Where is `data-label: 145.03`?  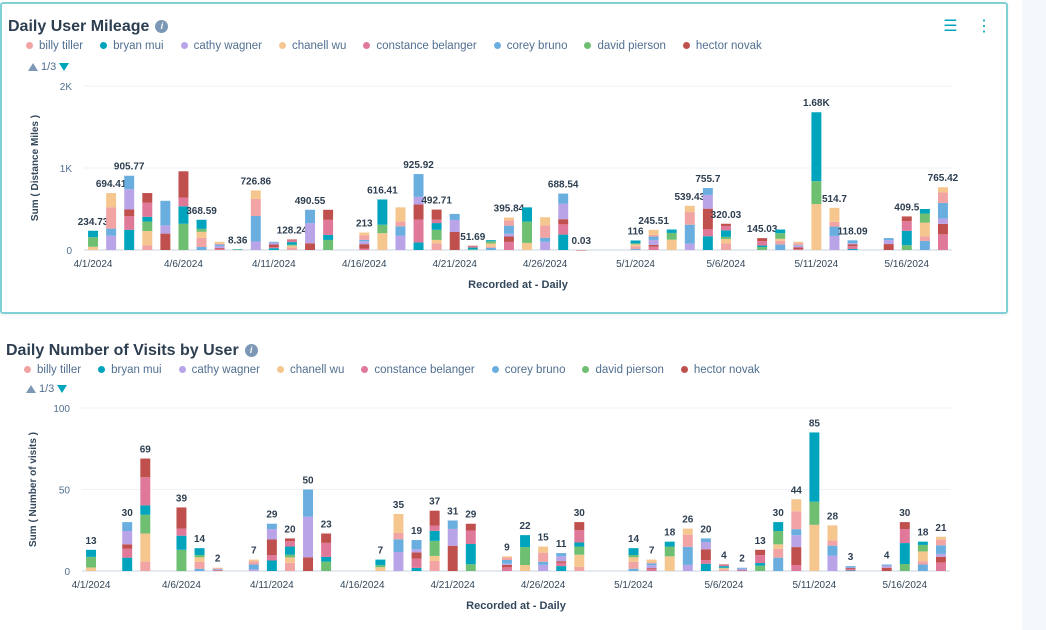
data-label: 145.03 is located at coordinates (762, 229).